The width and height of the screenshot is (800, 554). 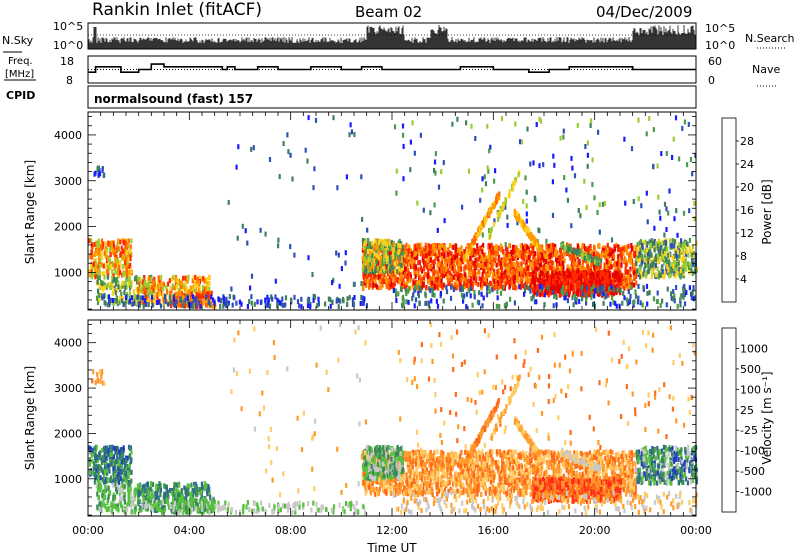 What do you see at coordinates (173, 99) in the screenshot?
I see `cpid-value: normalsound (fast) 157` at bounding box center [173, 99].